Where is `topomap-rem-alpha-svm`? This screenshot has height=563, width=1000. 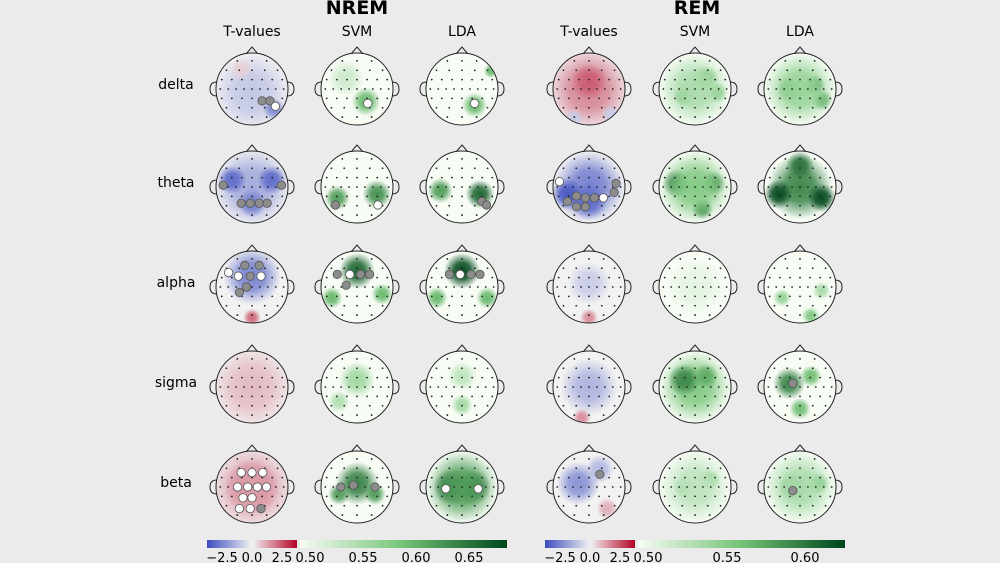 topomap-rem-alpha-svm is located at coordinates (695, 284).